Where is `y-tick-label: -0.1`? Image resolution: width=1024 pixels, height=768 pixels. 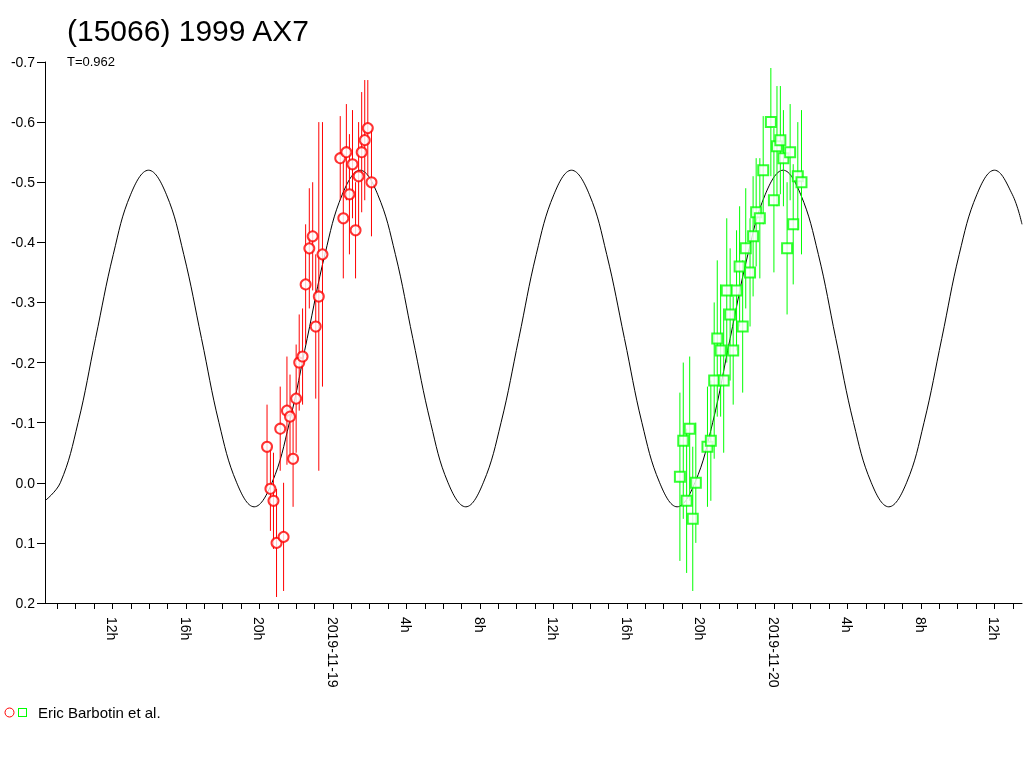 y-tick-label: -0.1 is located at coordinates (23, 422).